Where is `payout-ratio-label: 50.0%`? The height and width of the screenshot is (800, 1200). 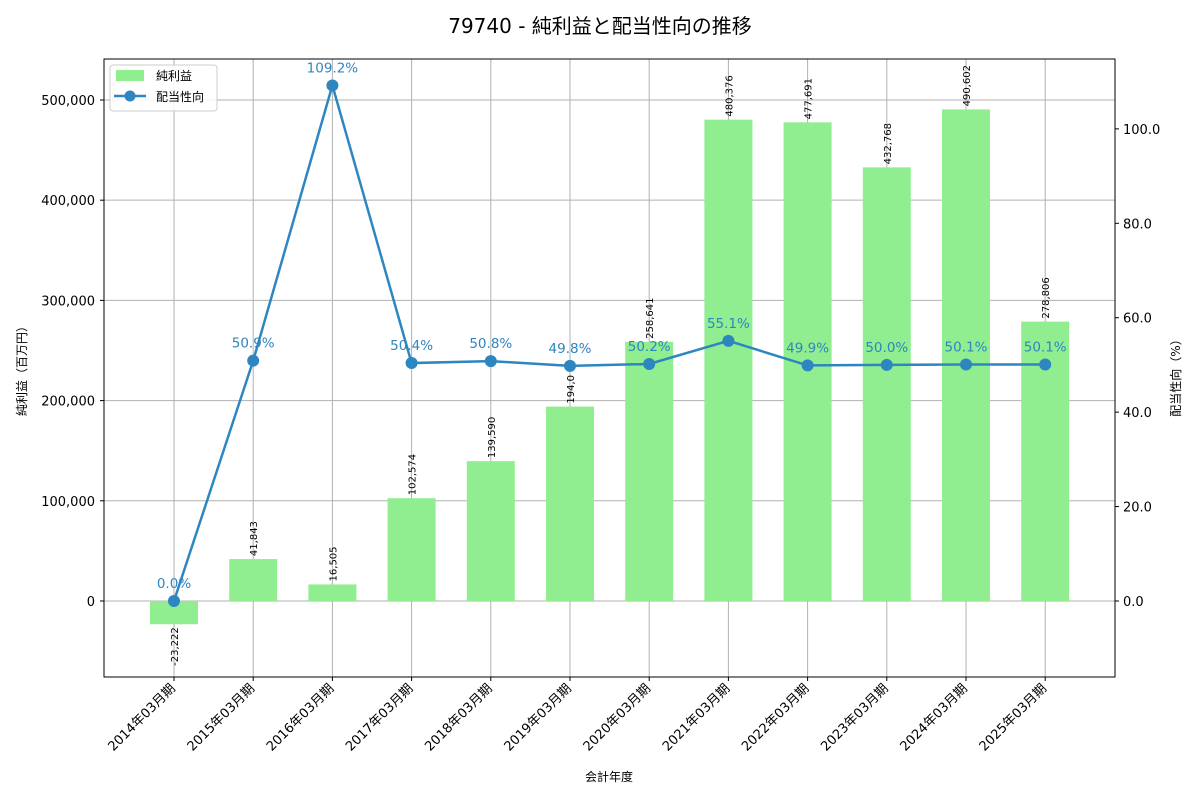 payout-ratio-label: 50.0% is located at coordinates (886, 348).